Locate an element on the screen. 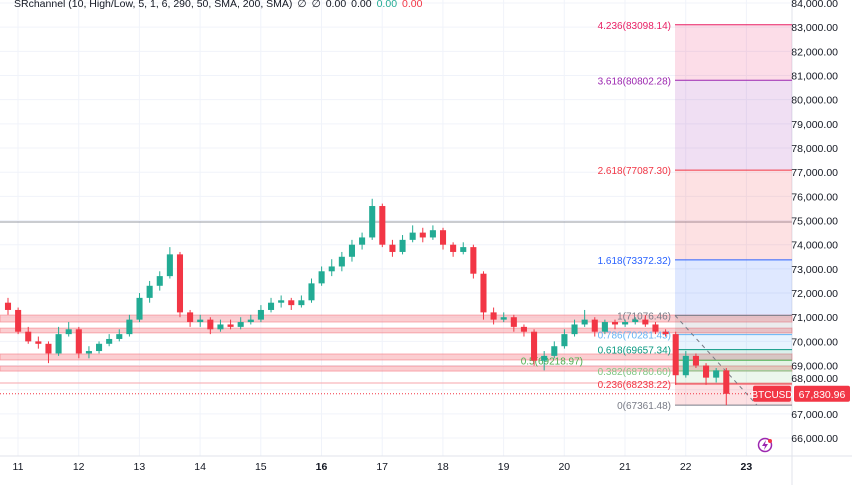 The width and height of the screenshot is (852, 485). price-tick-label: 81,000.00 is located at coordinates (814, 77).